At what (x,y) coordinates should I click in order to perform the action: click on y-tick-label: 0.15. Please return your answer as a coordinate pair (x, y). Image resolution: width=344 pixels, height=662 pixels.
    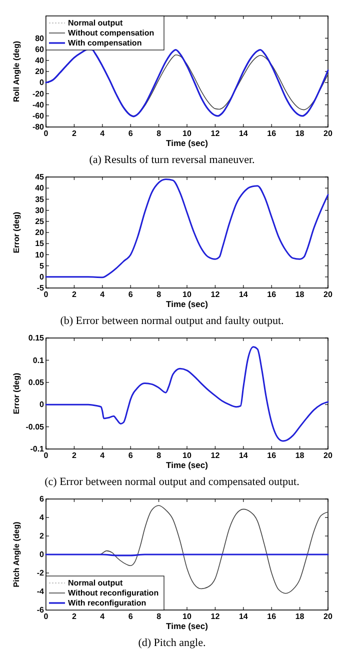
    Looking at the image, I should click on (36, 338).